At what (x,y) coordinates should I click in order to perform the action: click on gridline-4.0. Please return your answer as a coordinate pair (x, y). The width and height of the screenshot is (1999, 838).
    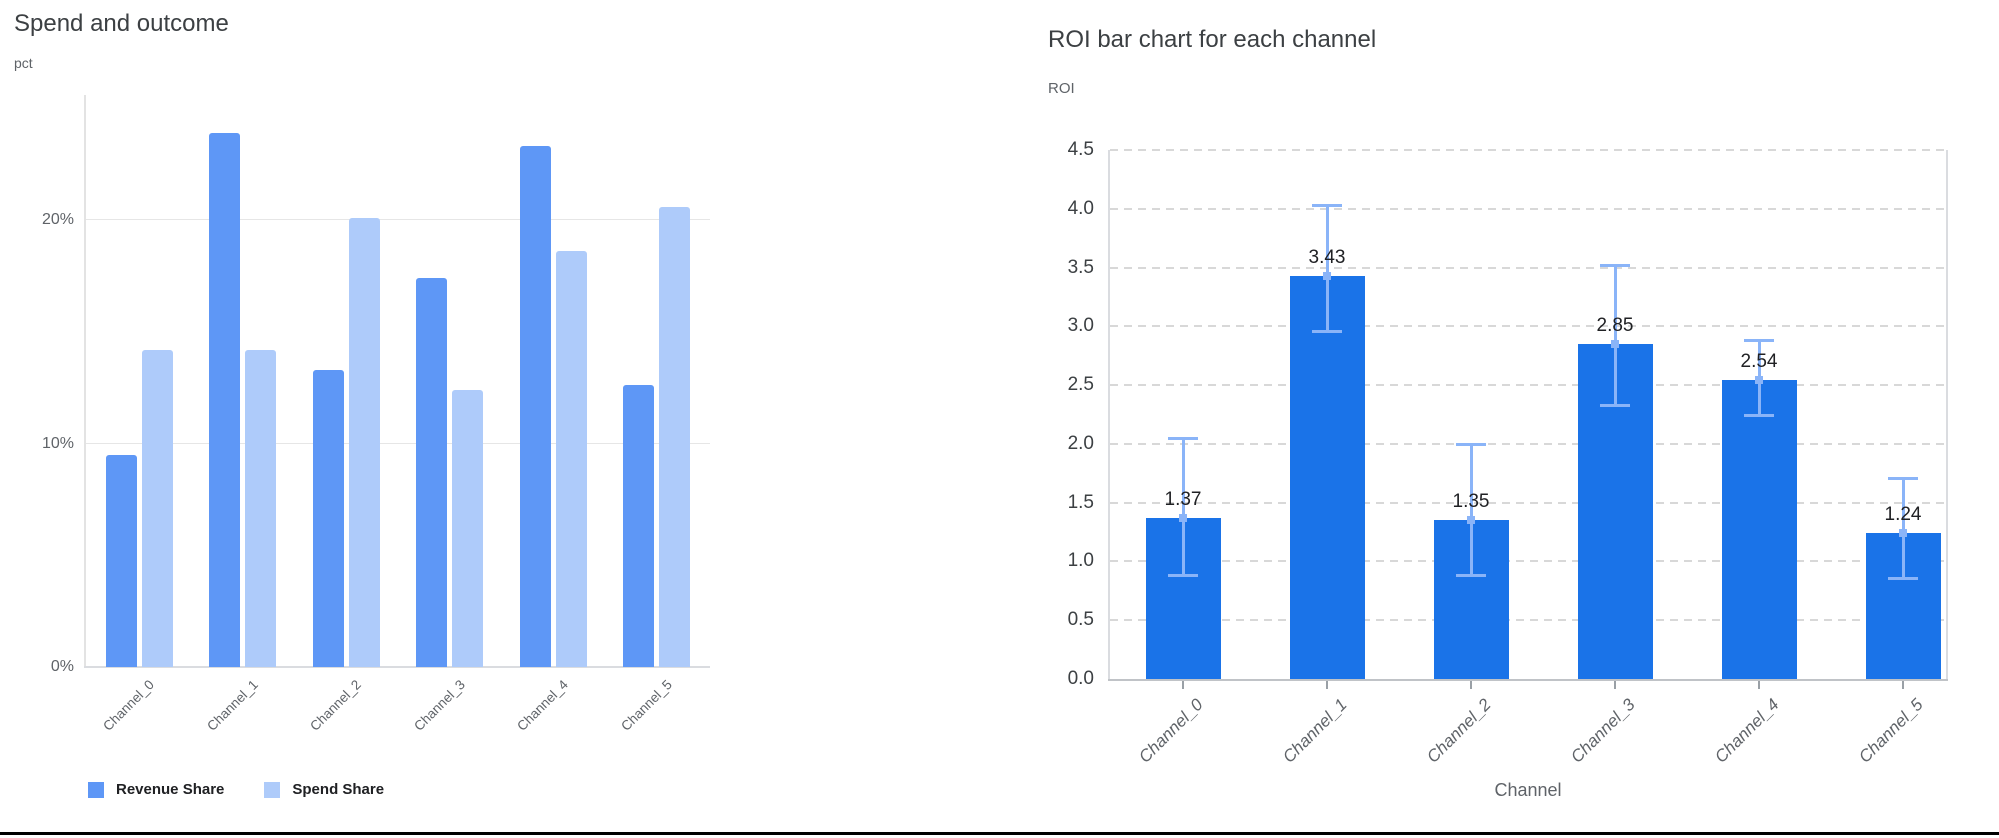
    Looking at the image, I should click on (1528, 208).